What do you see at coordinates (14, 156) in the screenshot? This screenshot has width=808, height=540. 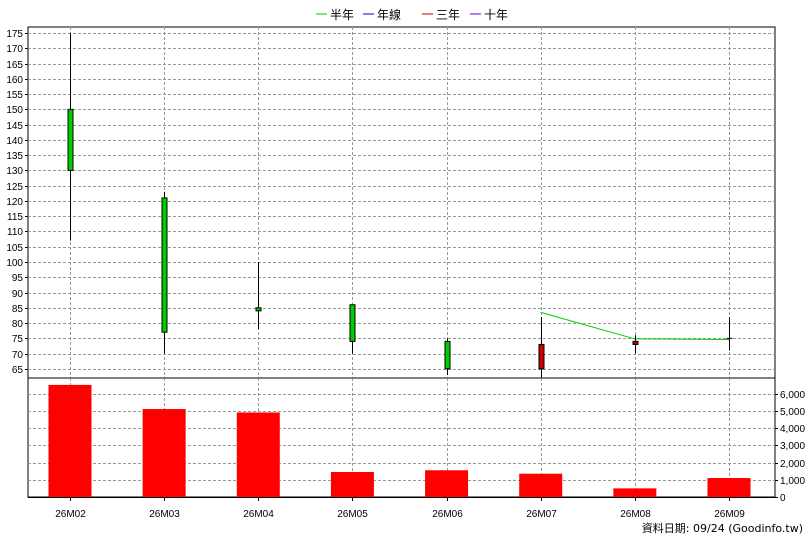 I see `price-tick-label: 135` at bounding box center [14, 156].